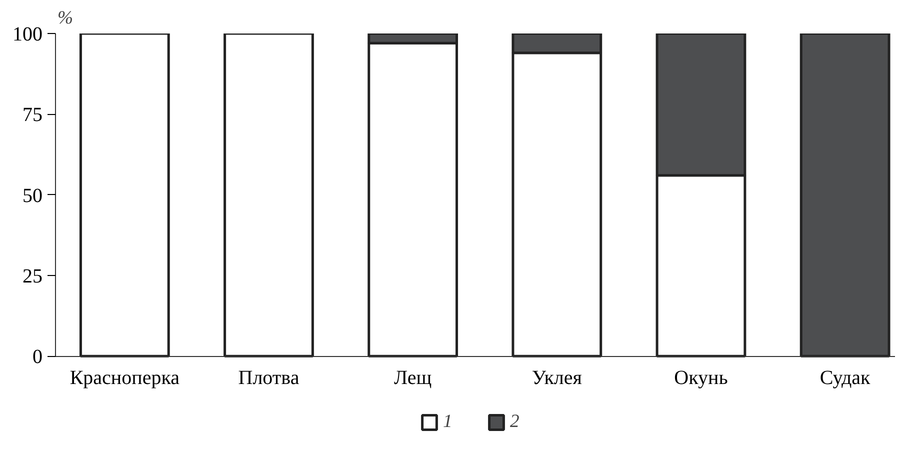 This screenshot has height=469, width=913. Describe the element at coordinates (66, 18) in the screenshot. I see `y-axis-title: %` at that location.